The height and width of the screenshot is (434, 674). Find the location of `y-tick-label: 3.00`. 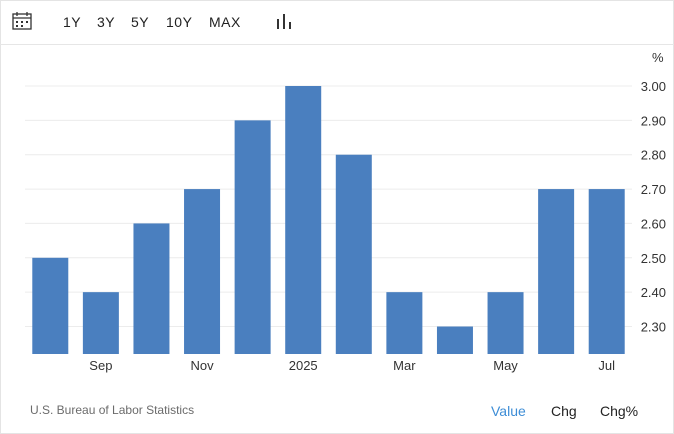

y-tick-label: 3.00 is located at coordinates (653, 86).